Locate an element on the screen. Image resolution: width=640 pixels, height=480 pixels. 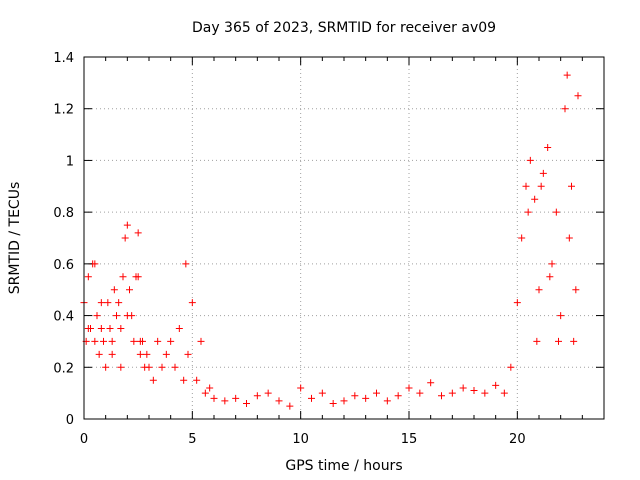
x-axis-label: GPS time / hours is located at coordinates (343, 466).